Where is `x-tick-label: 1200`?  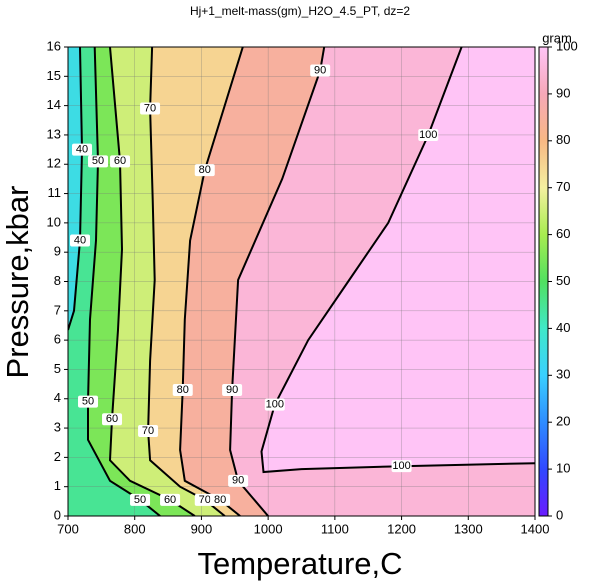 x-tick-label: 1200 is located at coordinates (401, 528).